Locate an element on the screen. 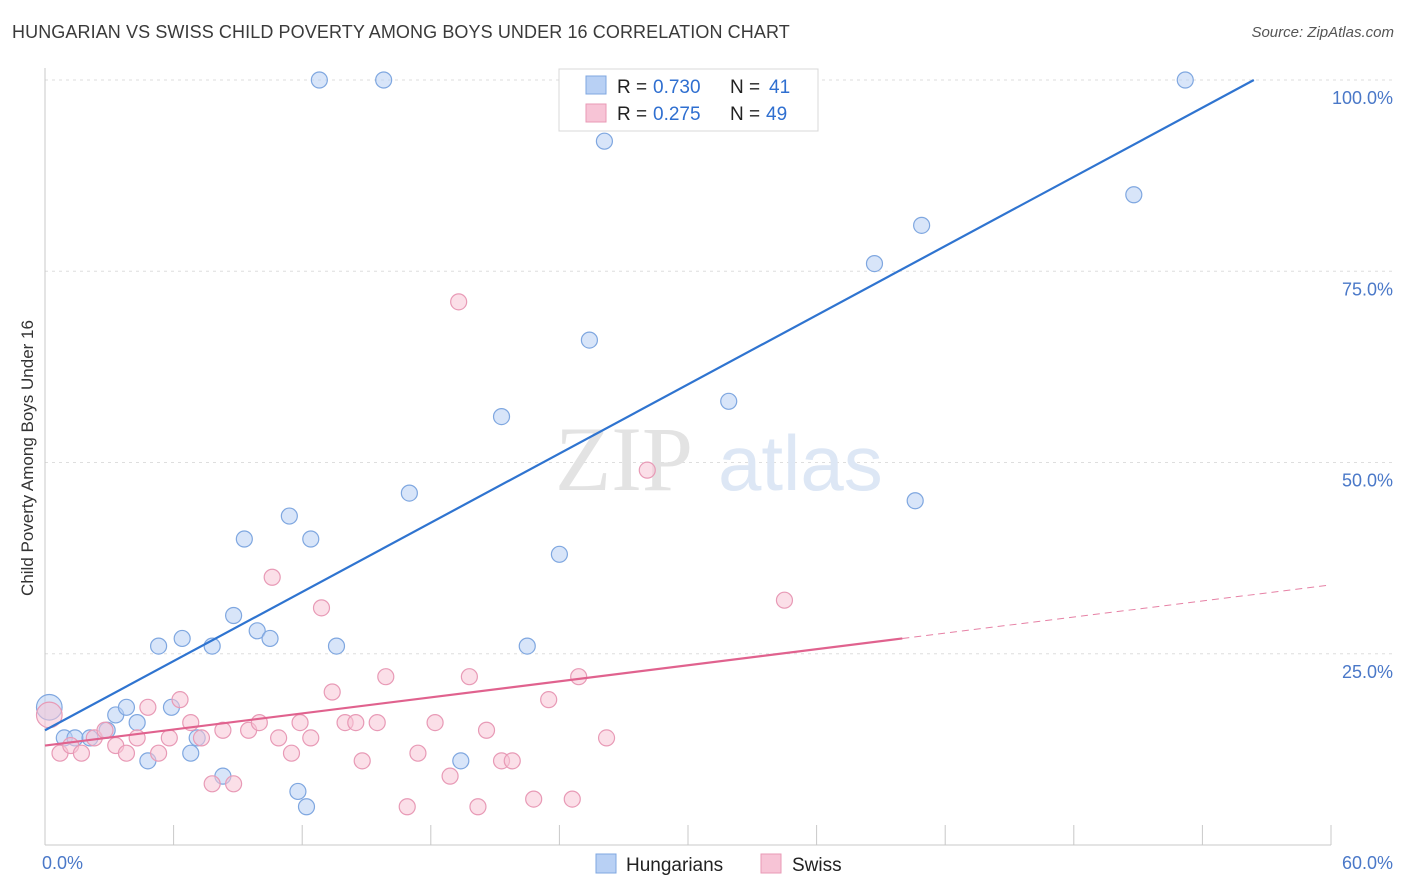 Image resolution: width=1406 pixels, height=892 pixels. stats-r-label-0: R = is located at coordinates (632, 87).